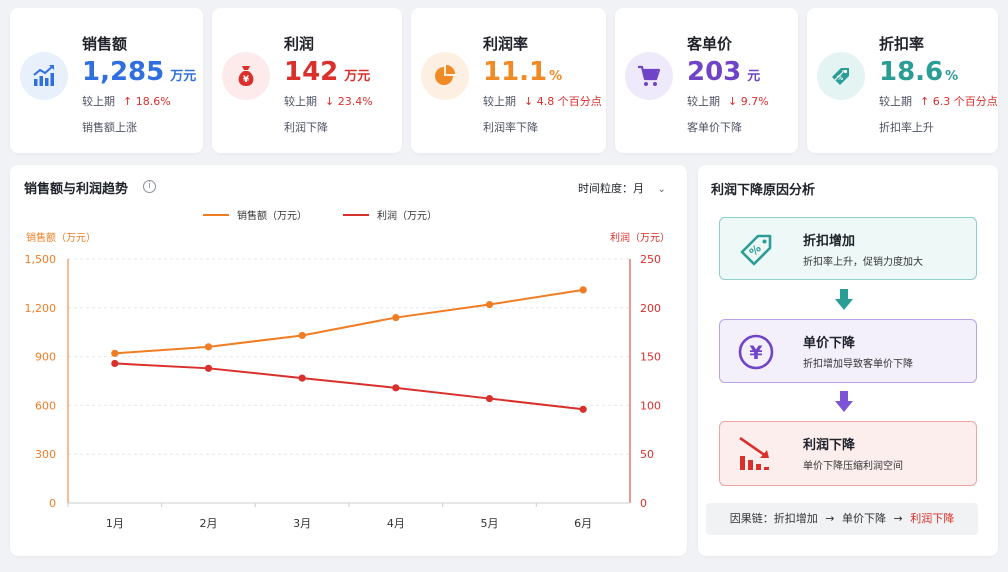  What do you see at coordinates (640, 238) in the screenshot?
I see `y-axis-right-title: 利润（万元）` at bounding box center [640, 238].